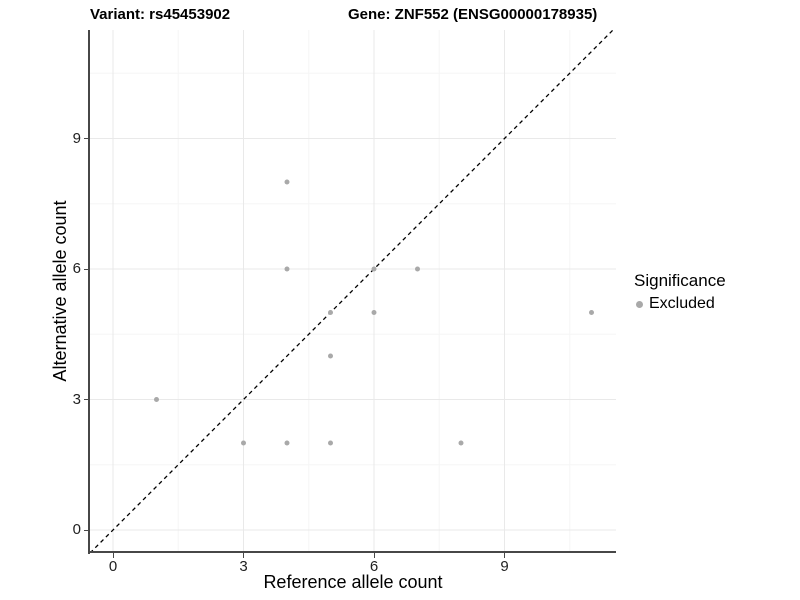  Describe the element at coordinates (716, 292) in the screenshot. I see `legend: Significance Excluded` at that location.